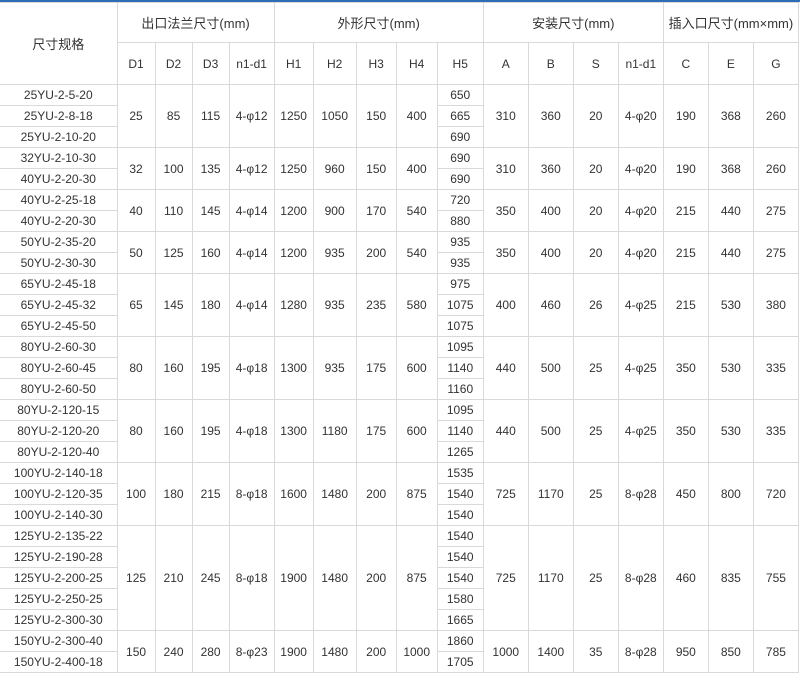 This screenshot has height=675, width=800. I want to click on model-cell: 125YU-2-300-30, so click(59, 620).